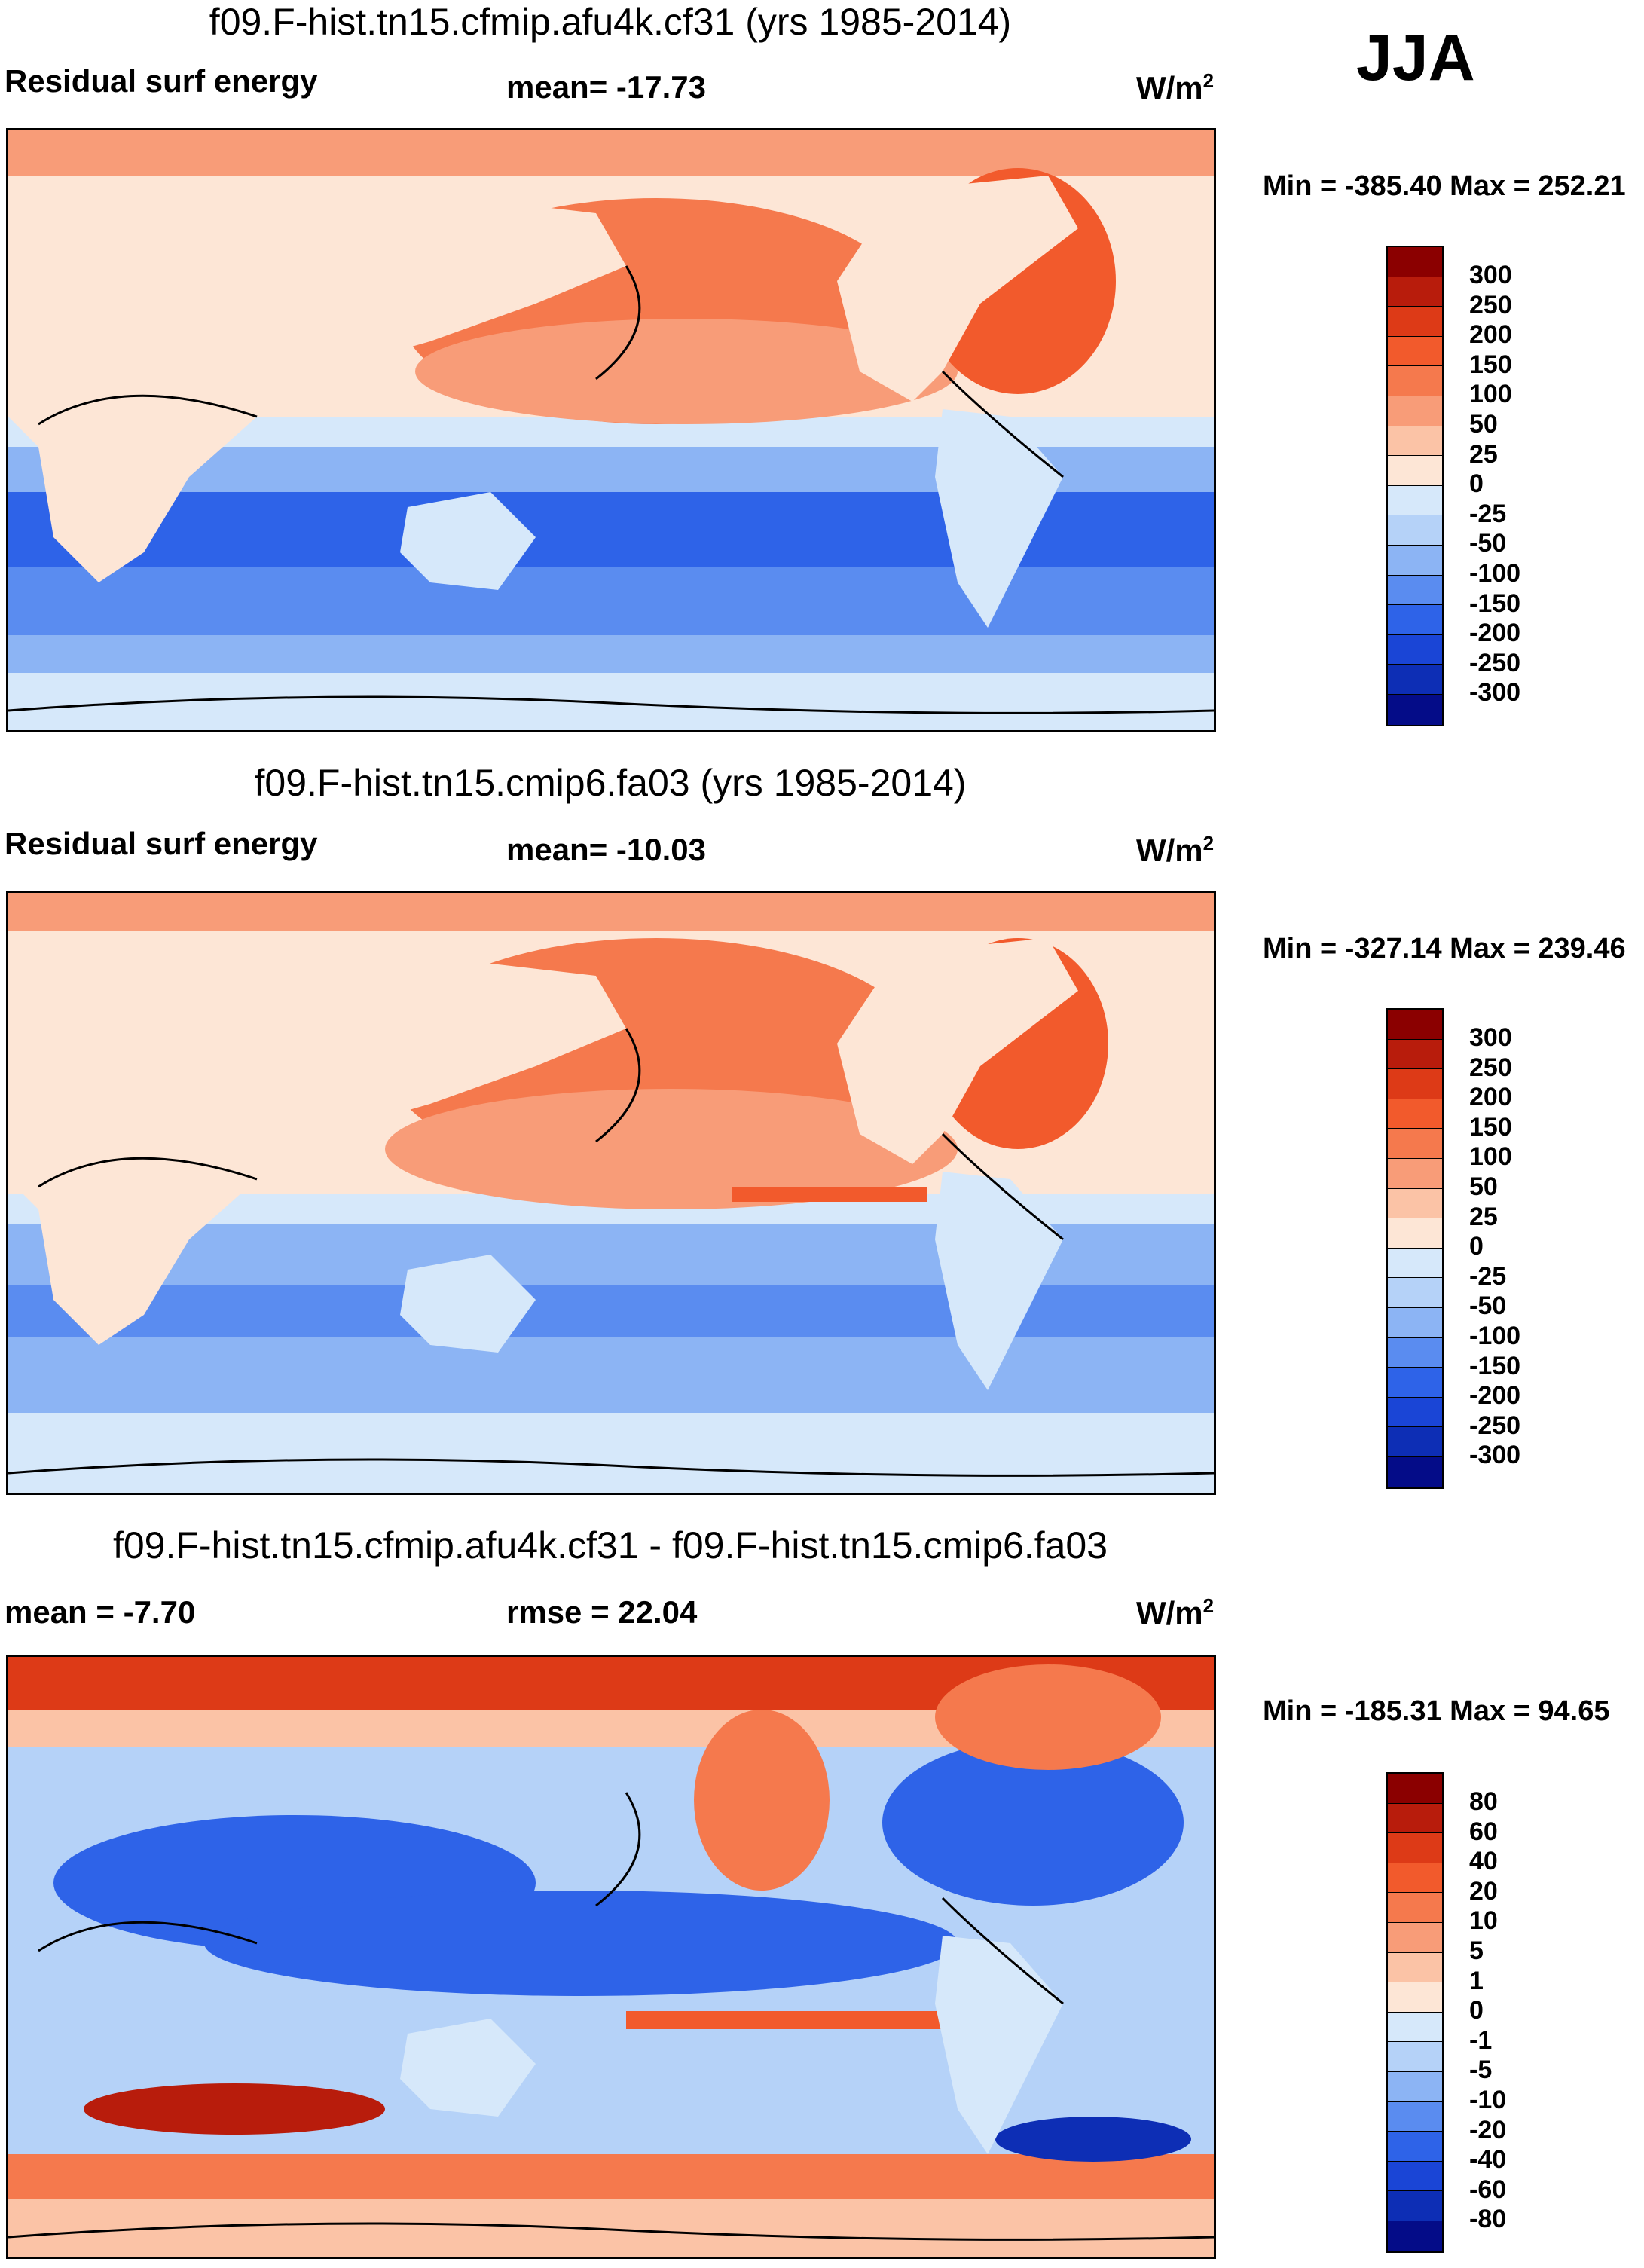 This screenshot has width=1644, height=2268. What do you see at coordinates (1483, 1921) in the screenshot?
I see `colorbar-tick-label: 10` at bounding box center [1483, 1921].